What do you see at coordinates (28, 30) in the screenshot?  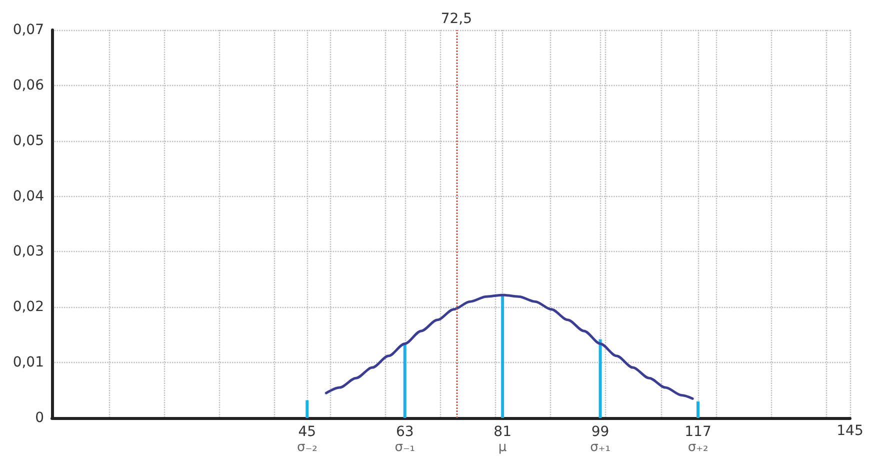 I see `y-tick-label: 0,07` at bounding box center [28, 30].